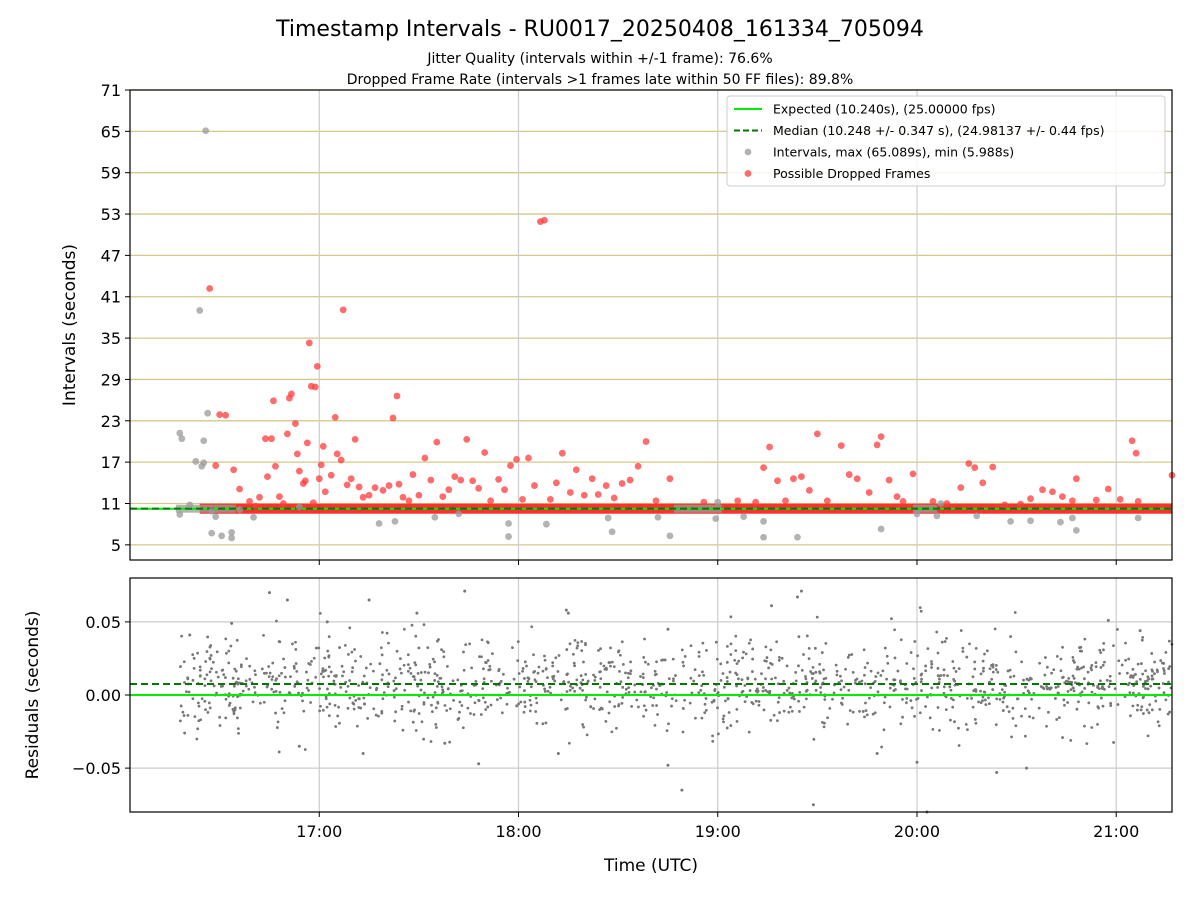 This screenshot has height=900, width=1200. Describe the element at coordinates (893, 152) in the screenshot. I see `legend-intervals-label: Intervals, max (65.089s), min (5.988s)` at that location.